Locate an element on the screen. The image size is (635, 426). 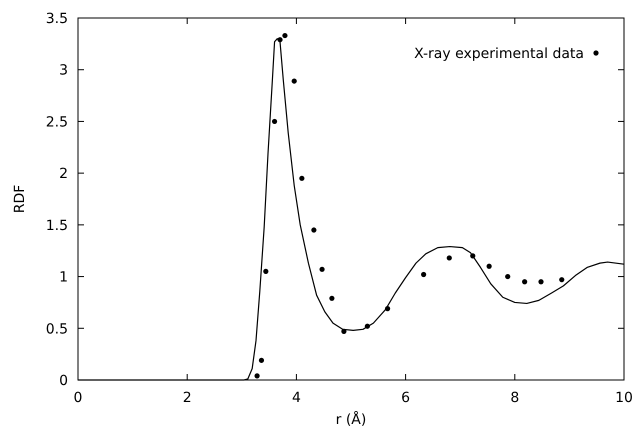
x-axis-title: r (Å) is located at coordinates (351, 418).